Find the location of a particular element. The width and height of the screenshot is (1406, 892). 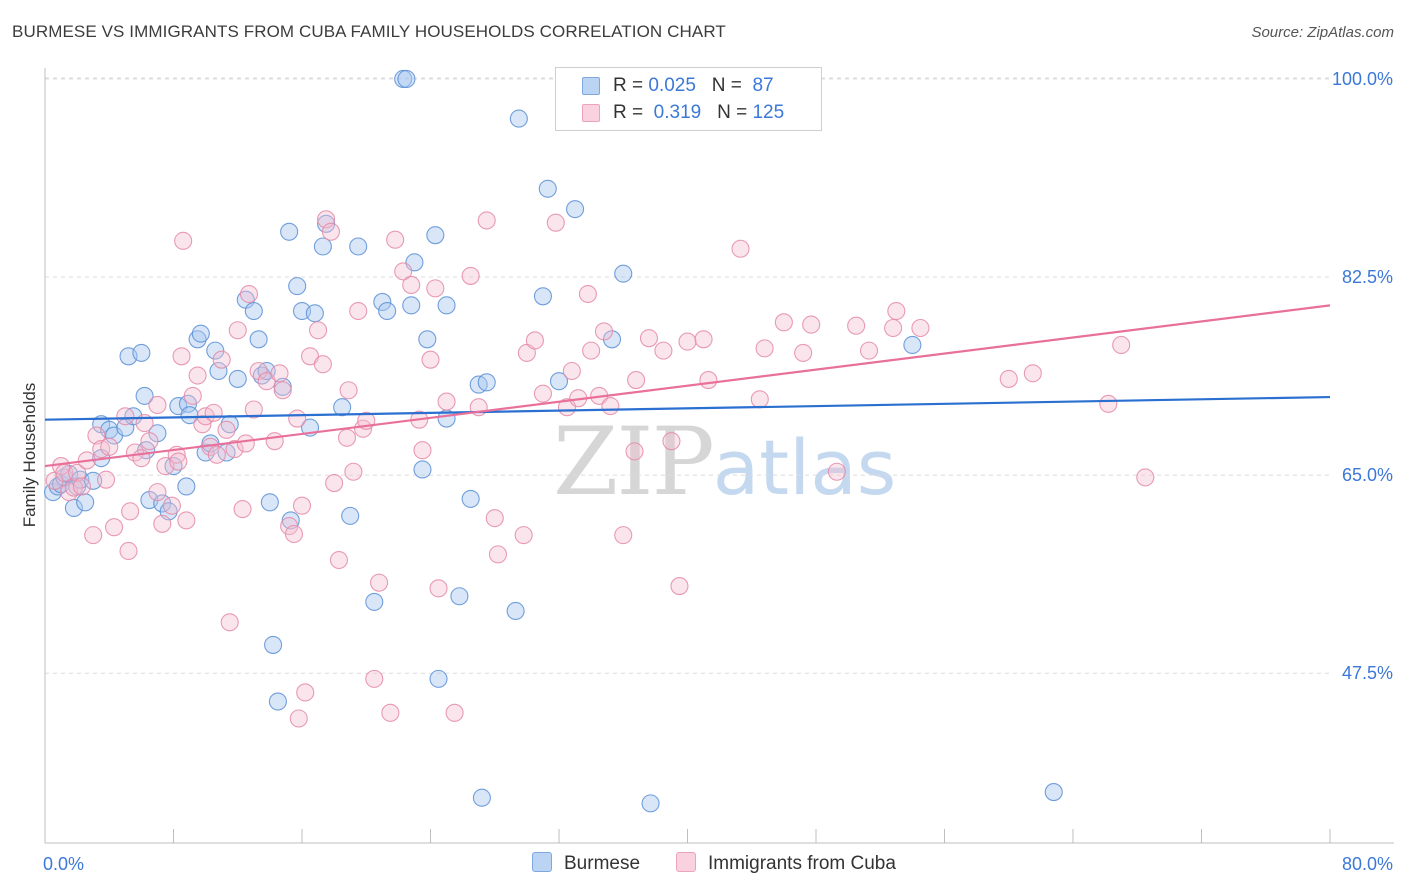

n-value-burmese: 87 is located at coordinates (763, 85).